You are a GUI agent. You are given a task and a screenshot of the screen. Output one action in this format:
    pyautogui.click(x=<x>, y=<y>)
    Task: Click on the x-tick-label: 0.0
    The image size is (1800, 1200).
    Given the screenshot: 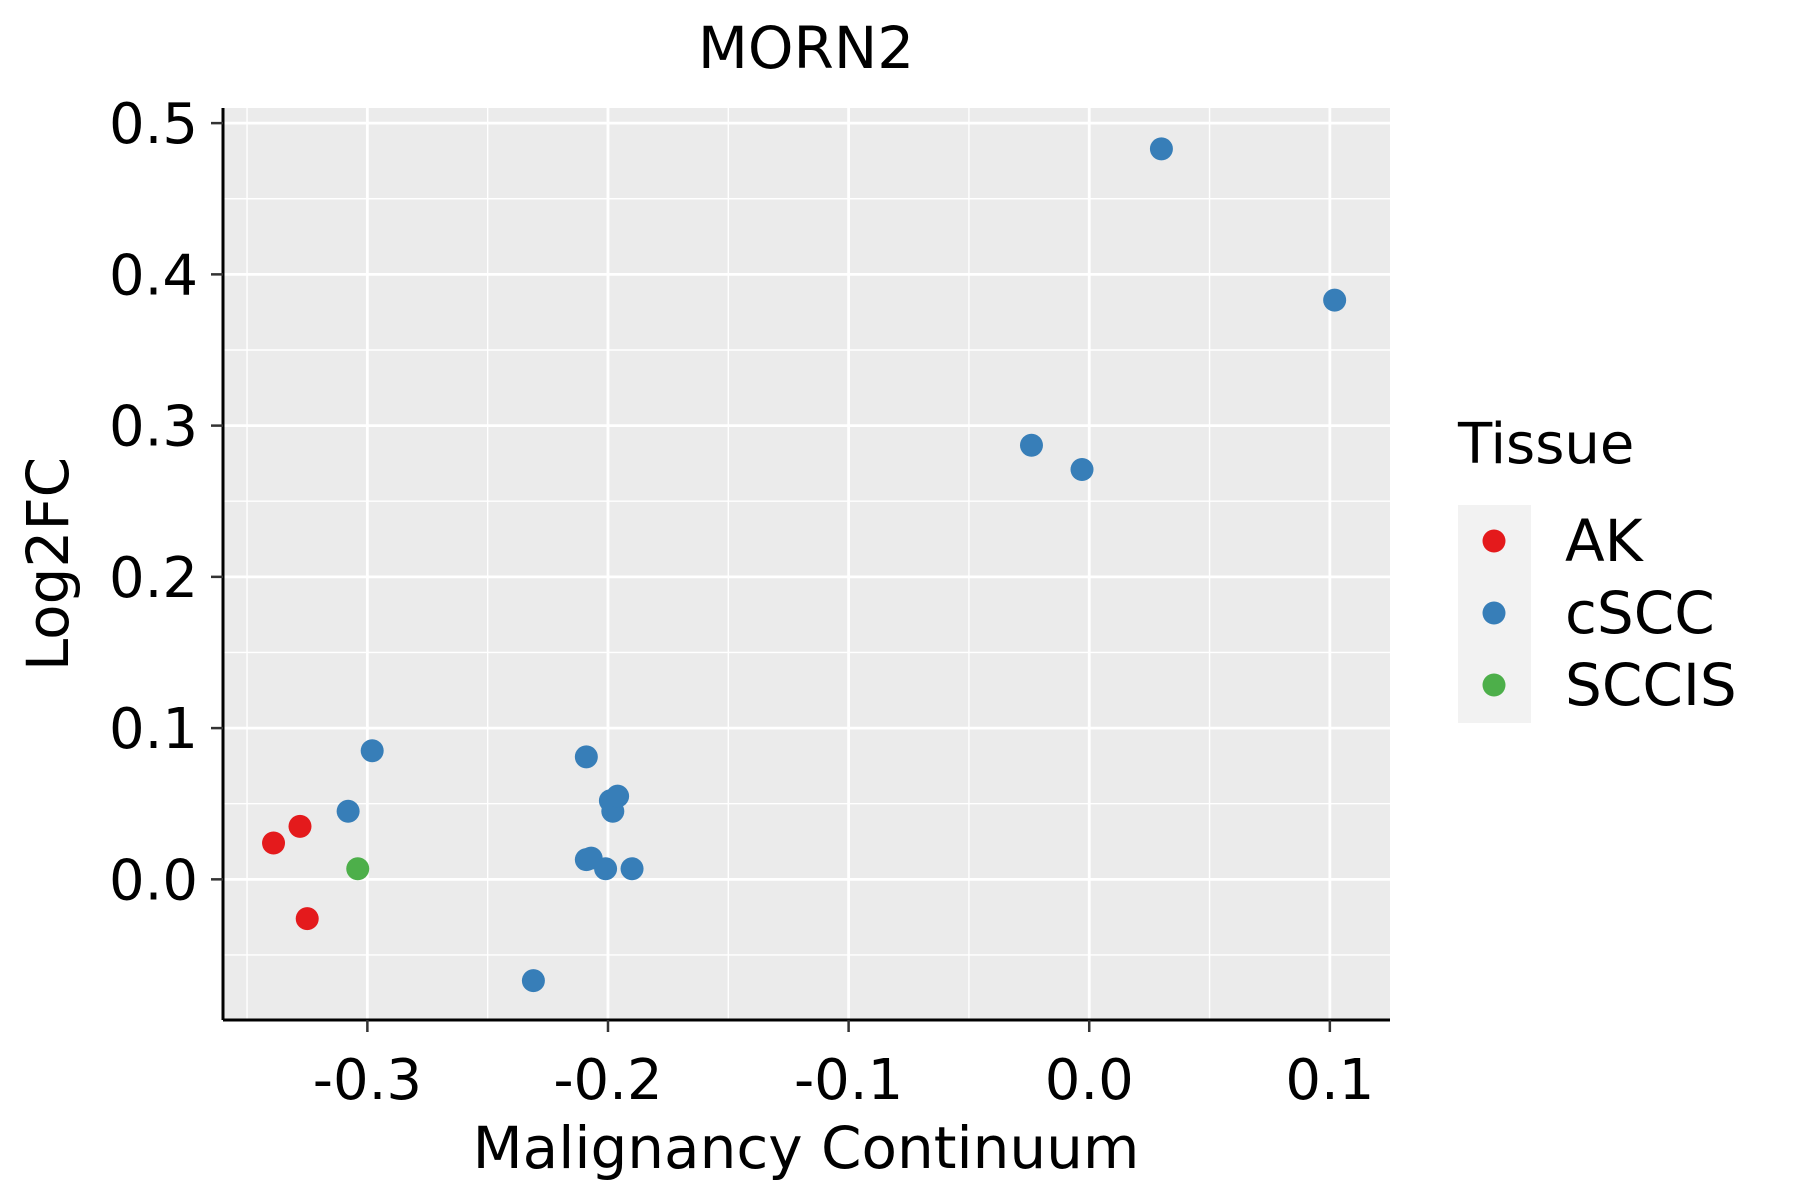 What is the action you would take?
    pyautogui.click(x=1089, y=1080)
    